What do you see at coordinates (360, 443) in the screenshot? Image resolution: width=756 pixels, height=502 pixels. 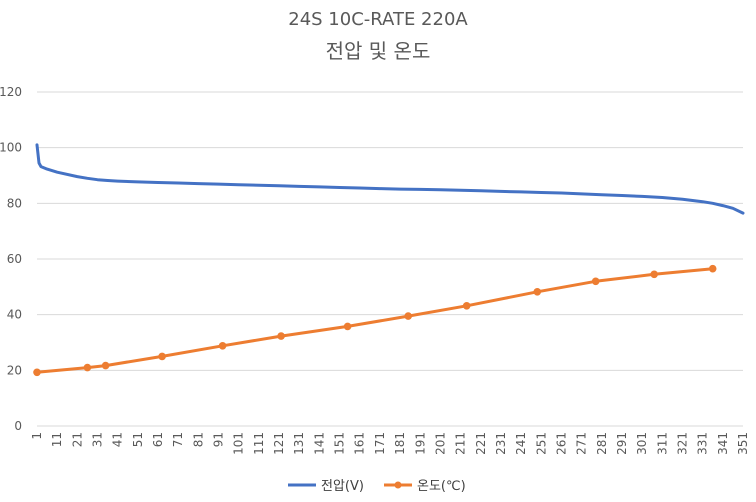 I see `x-tick-label: 161` at bounding box center [360, 443].